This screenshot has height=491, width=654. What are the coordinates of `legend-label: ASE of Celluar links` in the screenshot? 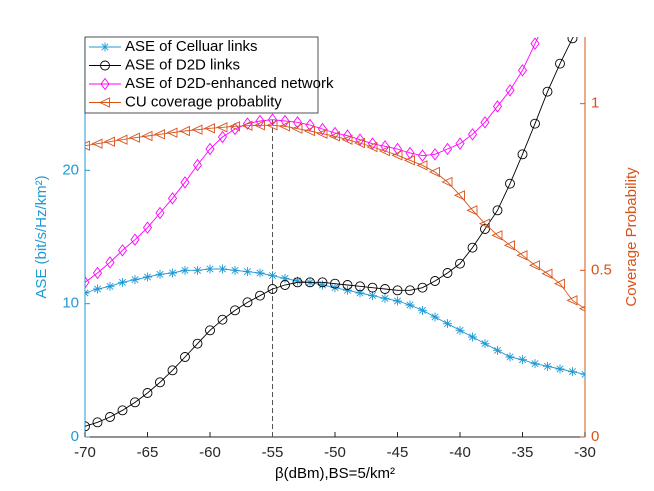 It's located at (191, 46).